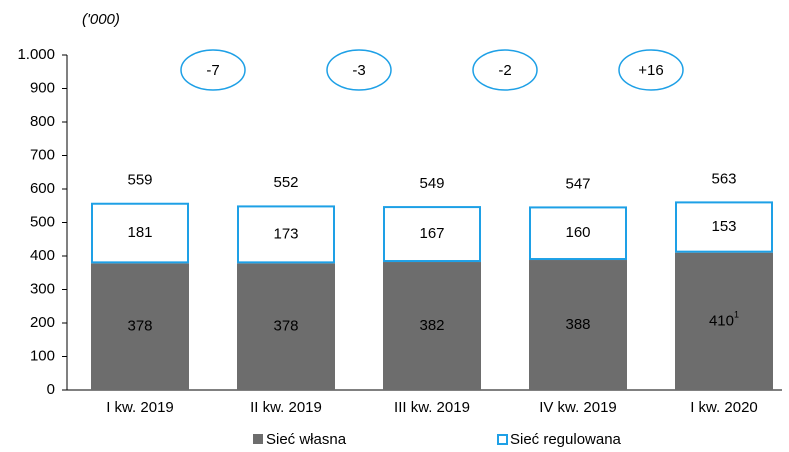 The image size is (789, 452). I want to click on value-label: 4101, so click(724, 320).